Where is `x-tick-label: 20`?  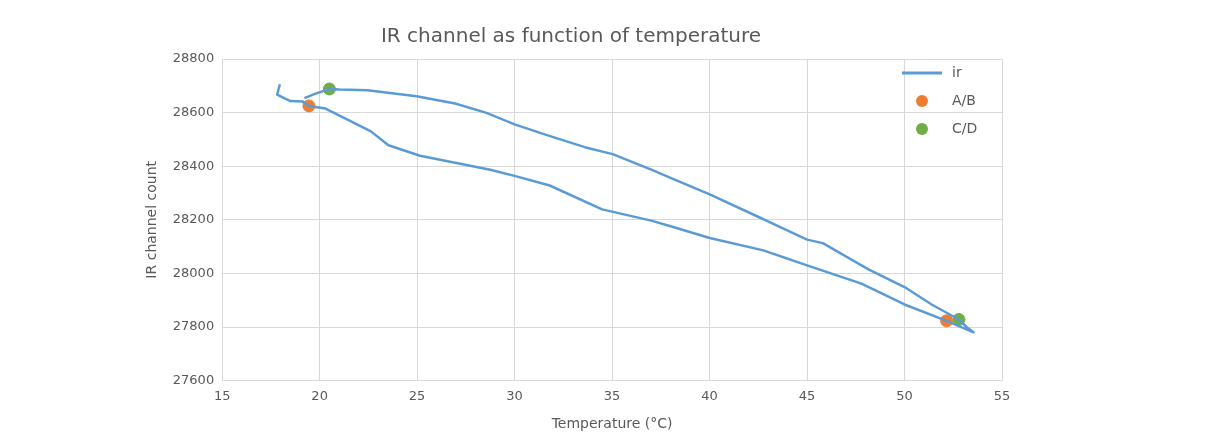 x-tick-label: 20 is located at coordinates (319, 395).